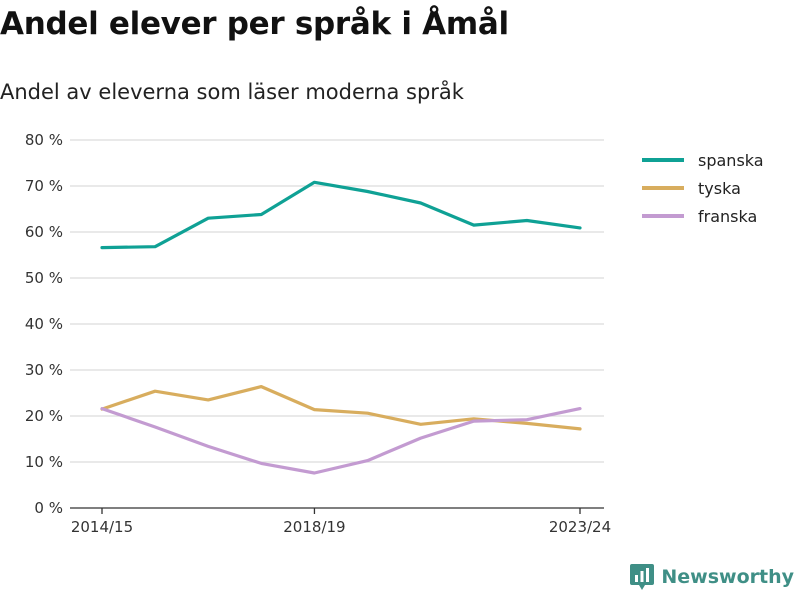  I want to click on y-tick-label: 40 %, so click(44, 324).